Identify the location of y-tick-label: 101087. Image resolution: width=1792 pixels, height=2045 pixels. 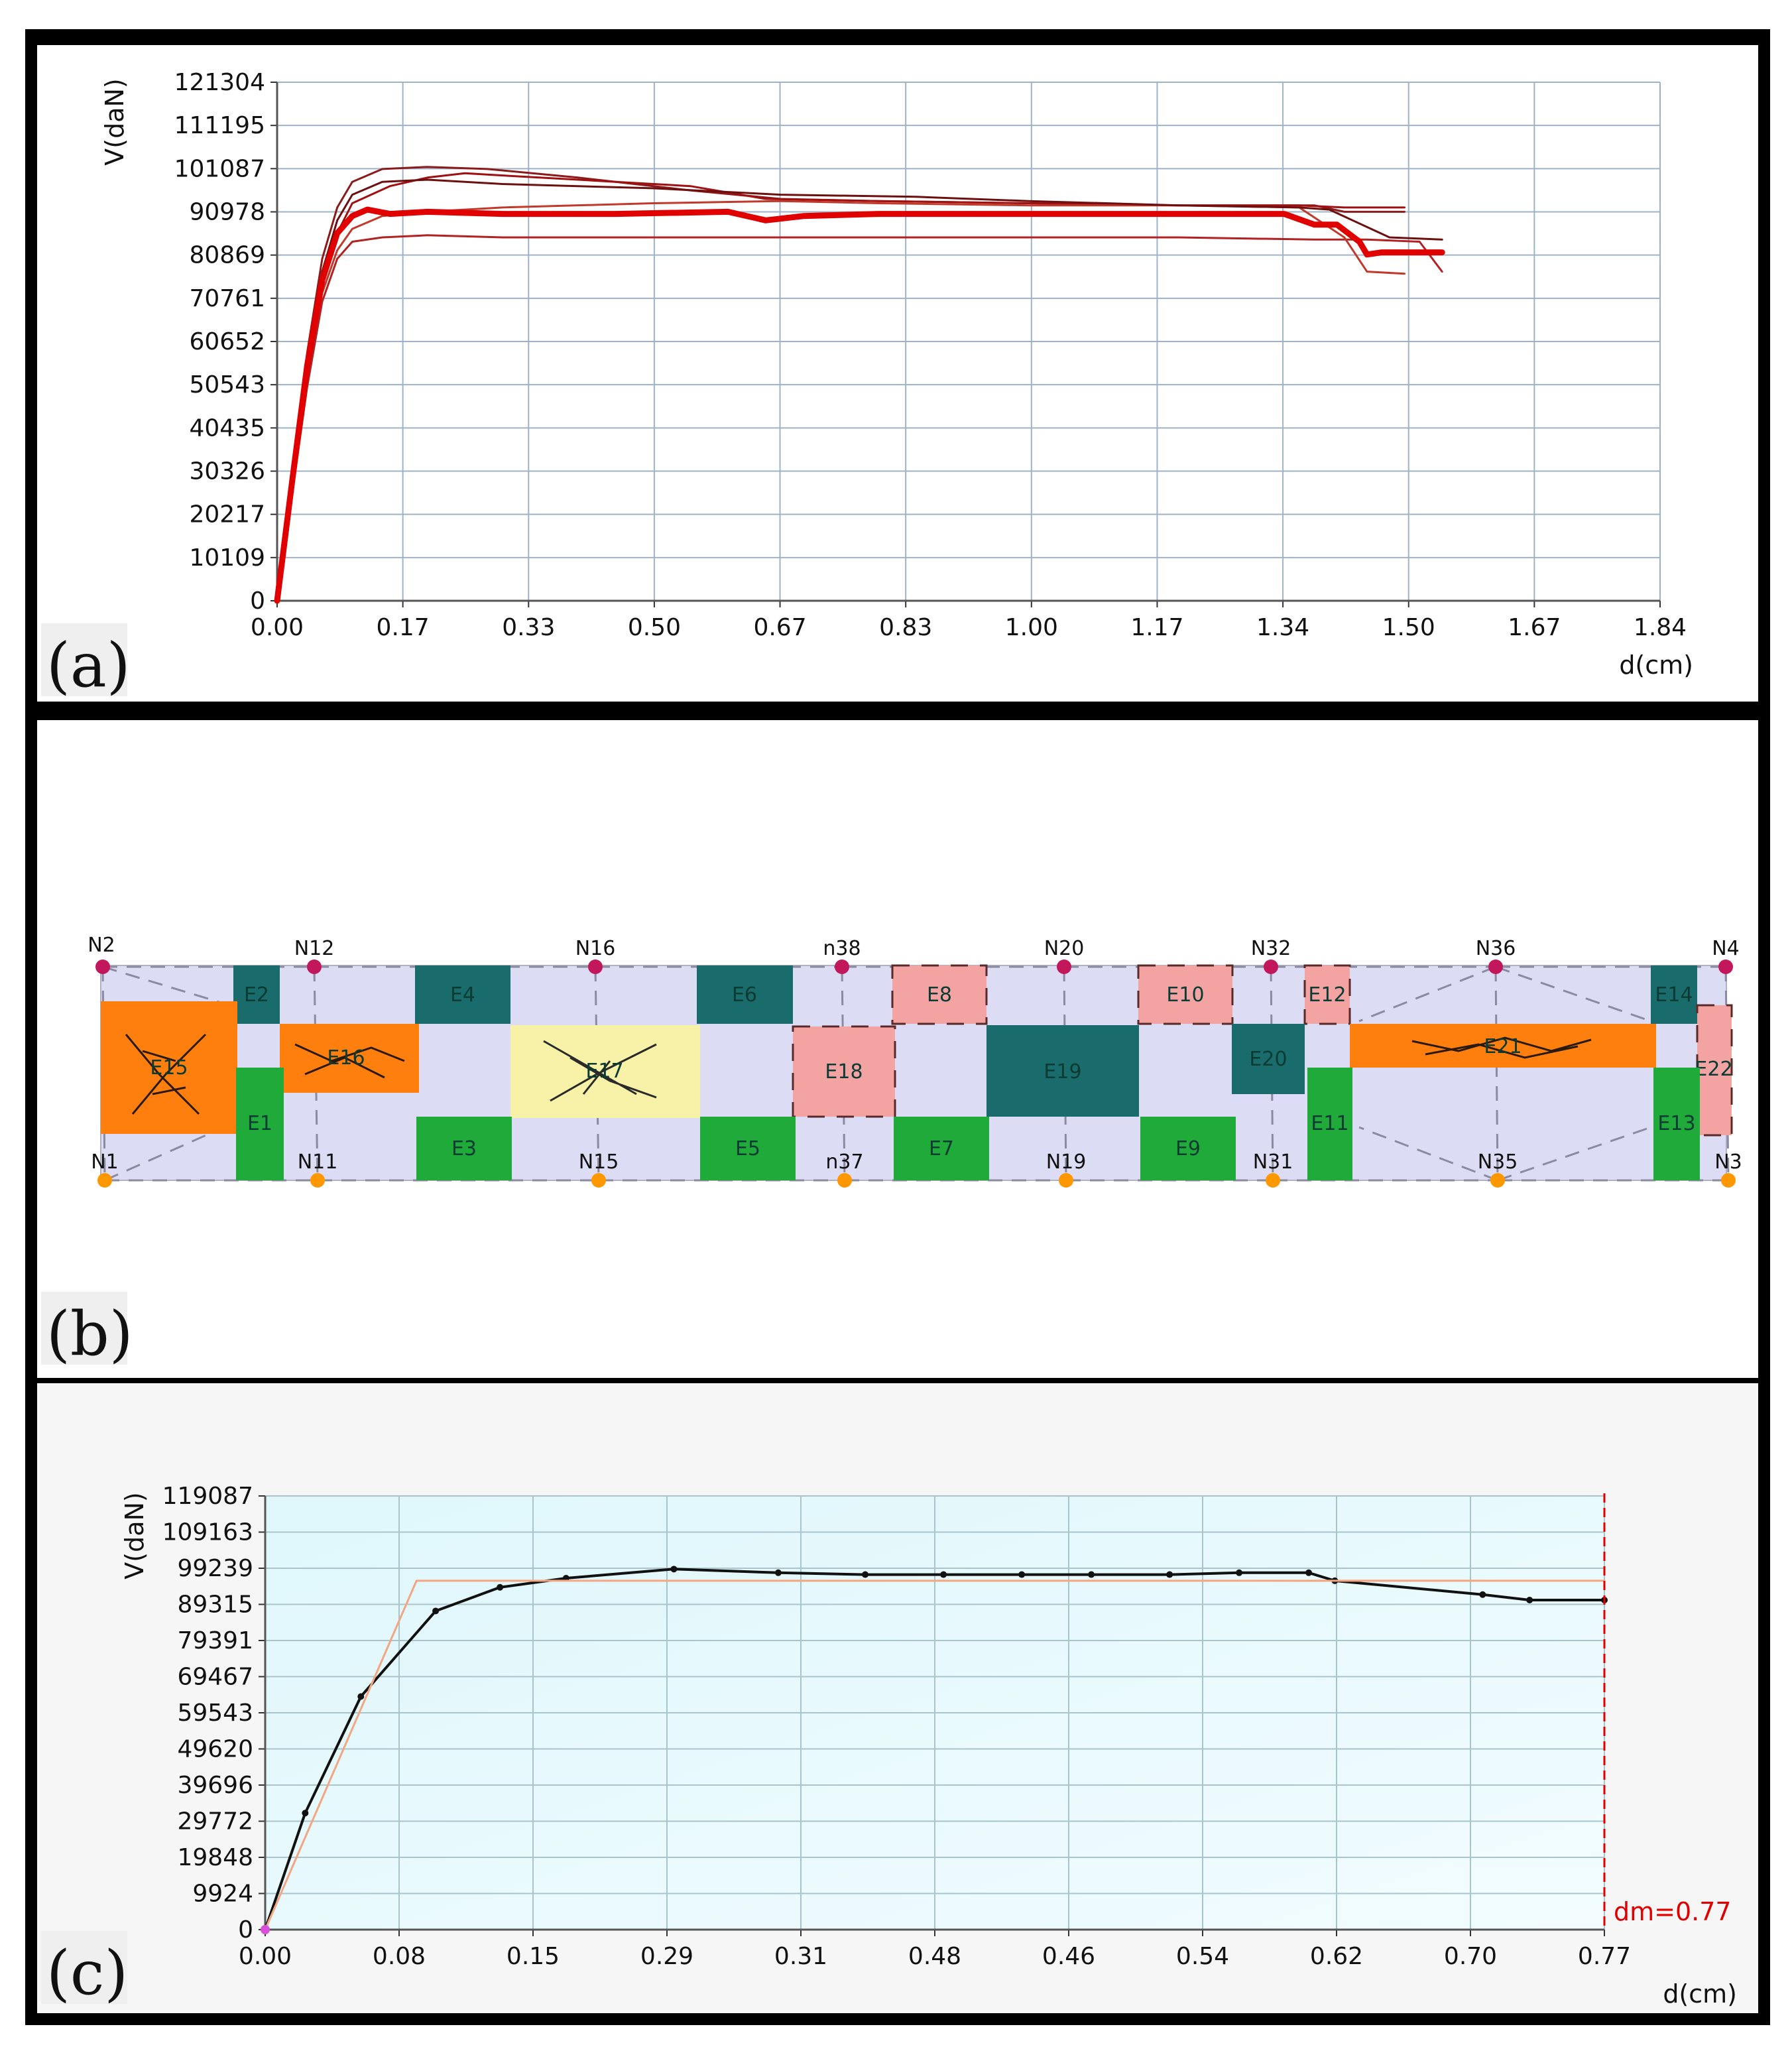
(219, 168).